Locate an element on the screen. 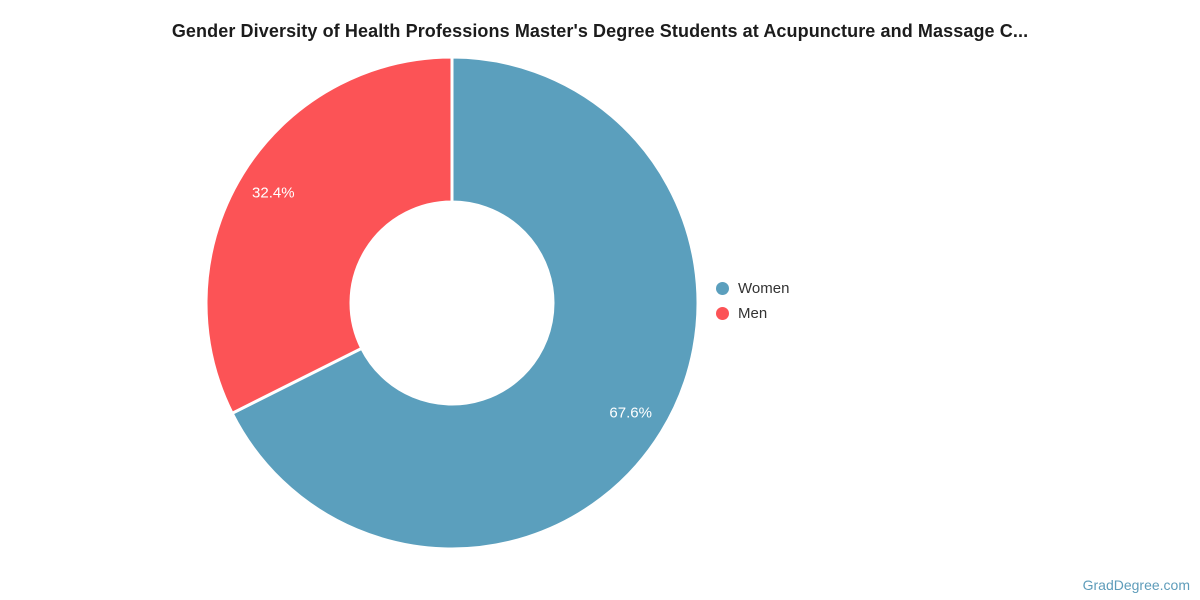 This screenshot has height=600, width=1200. legend-item-men: Men is located at coordinates (752, 313).